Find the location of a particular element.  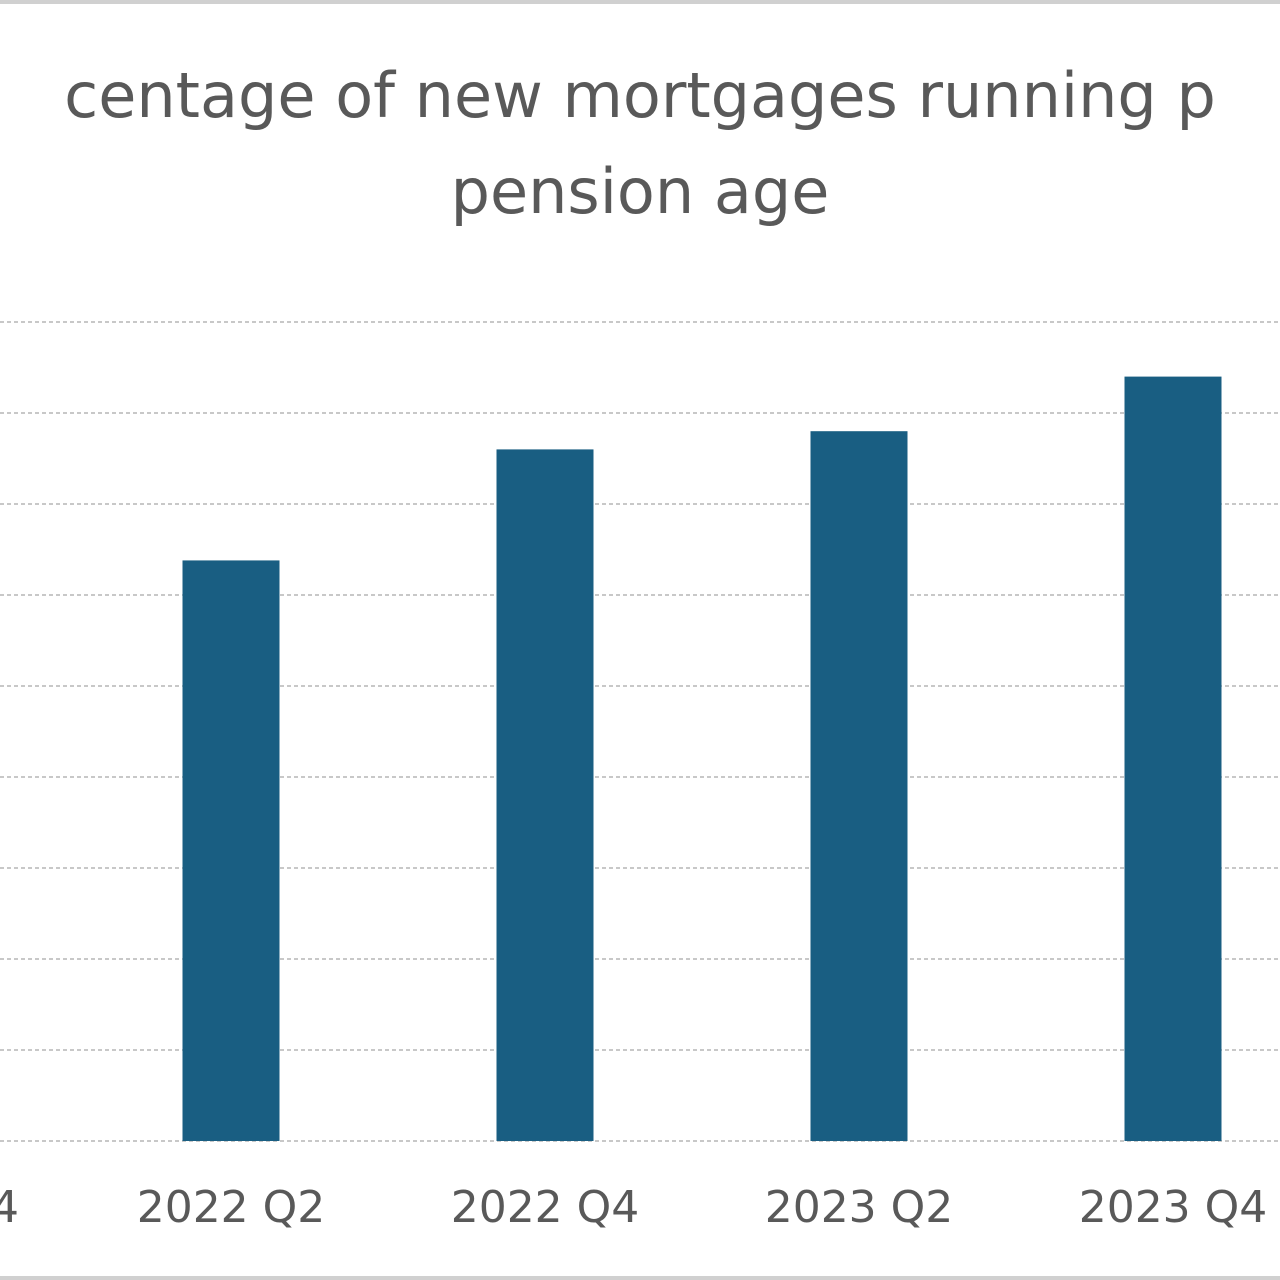

x-tick-label: 4 is located at coordinates (9, 1207).